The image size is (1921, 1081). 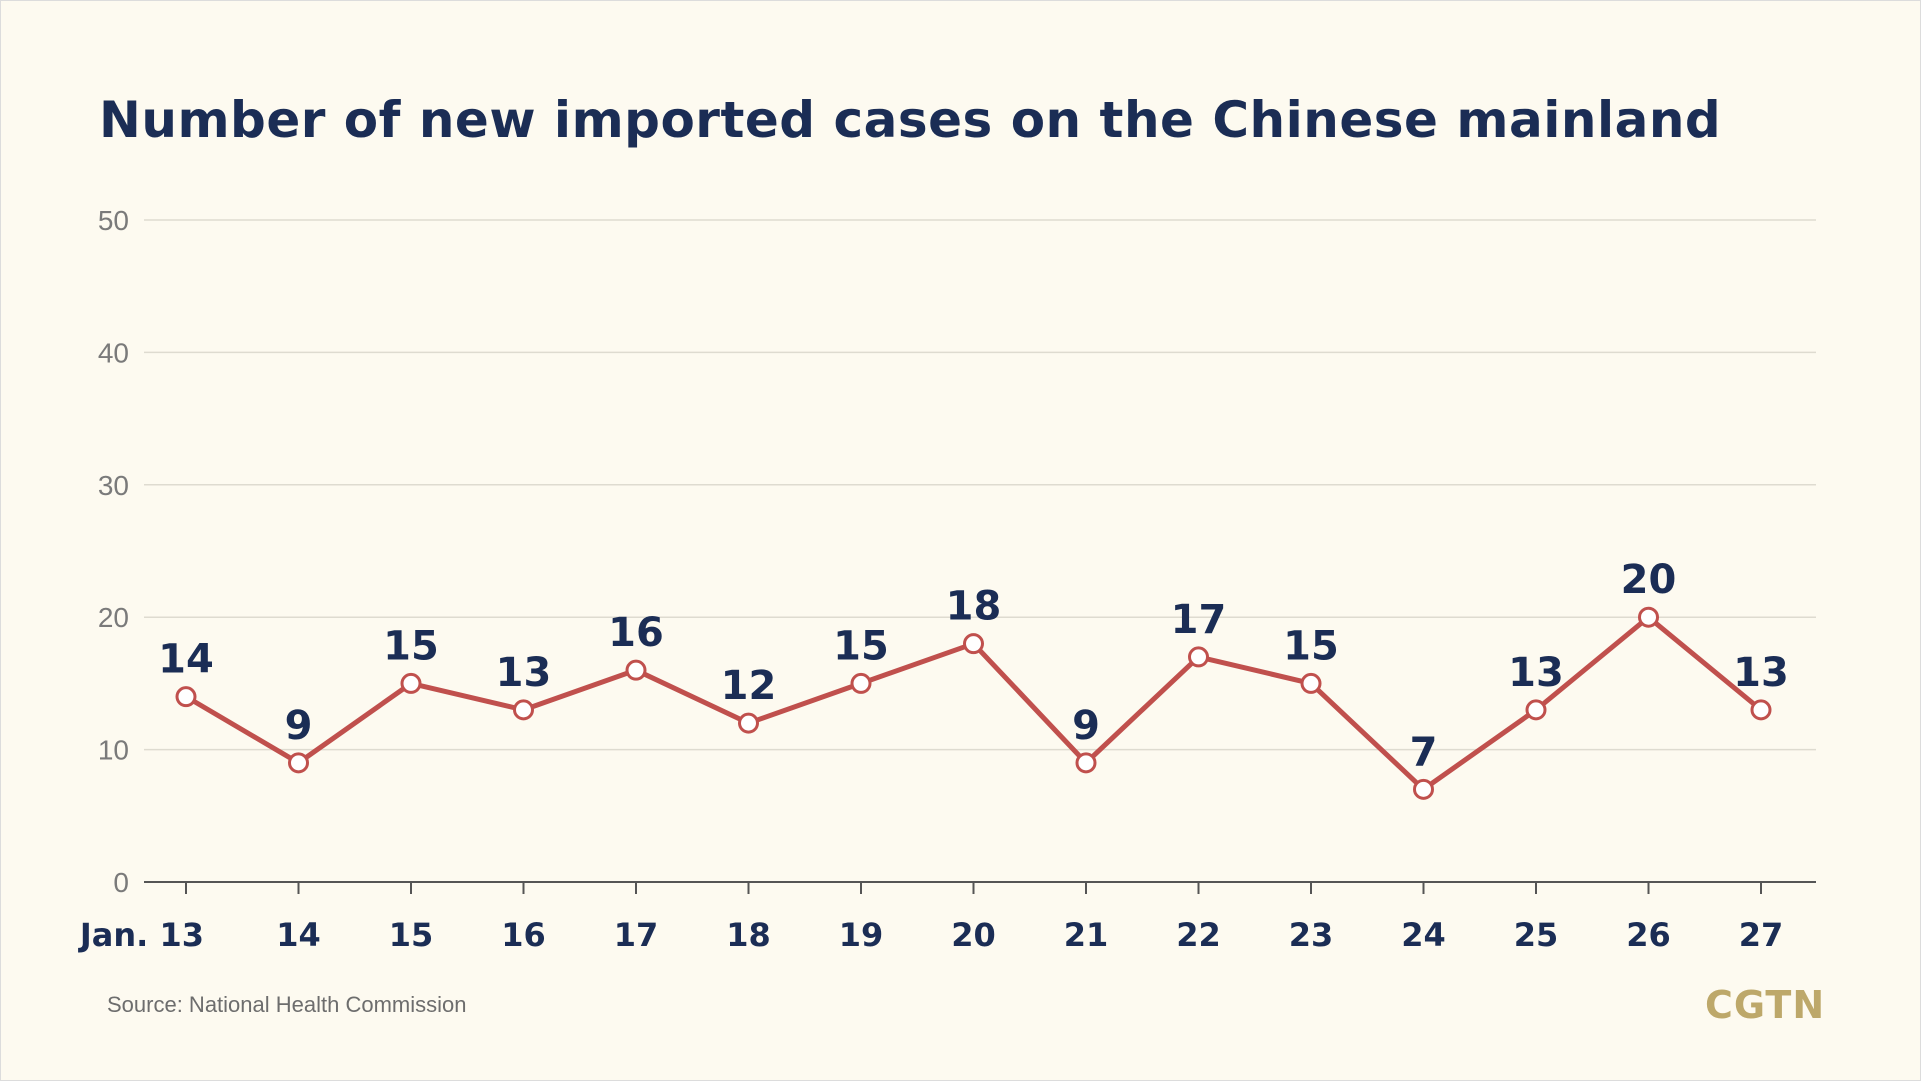 I want to click on data-label-3: 13, so click(x=524, y=673).